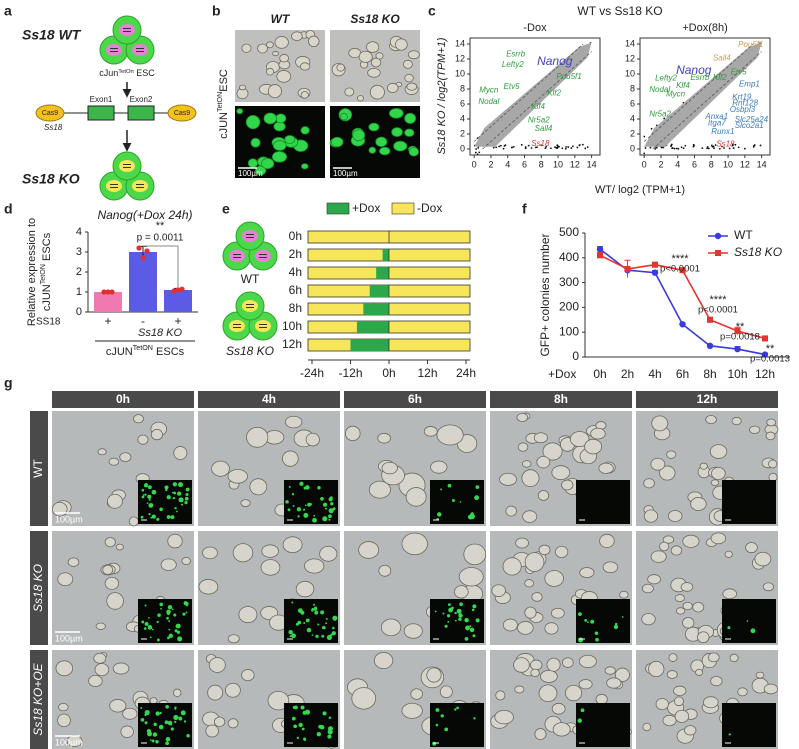 This screenshot has width=799, height=749. Describe the element at coordinates (442, 95) in the screenshot. I see `y-axis-title: Ss18 KO / log2(TPM+1)` at that location.